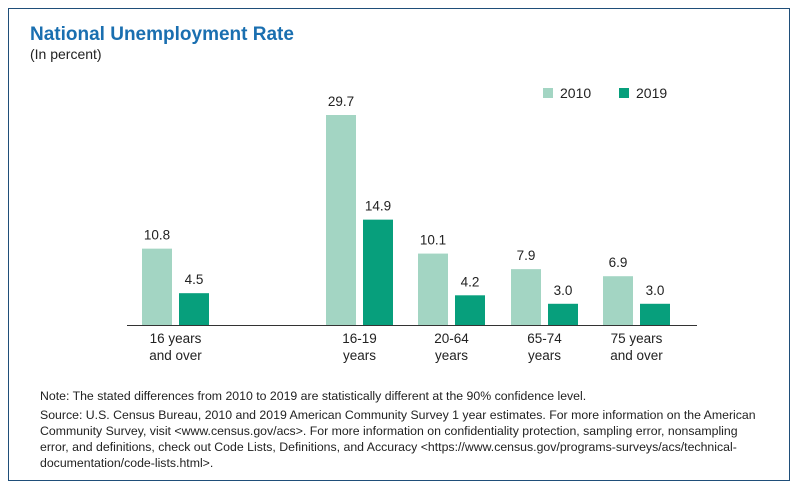 This screenshot has height=491, width=800. Describe the element at coordinates (526, 255) in the screenshot. I see `data-label-2010-3: 7.9` at that location.